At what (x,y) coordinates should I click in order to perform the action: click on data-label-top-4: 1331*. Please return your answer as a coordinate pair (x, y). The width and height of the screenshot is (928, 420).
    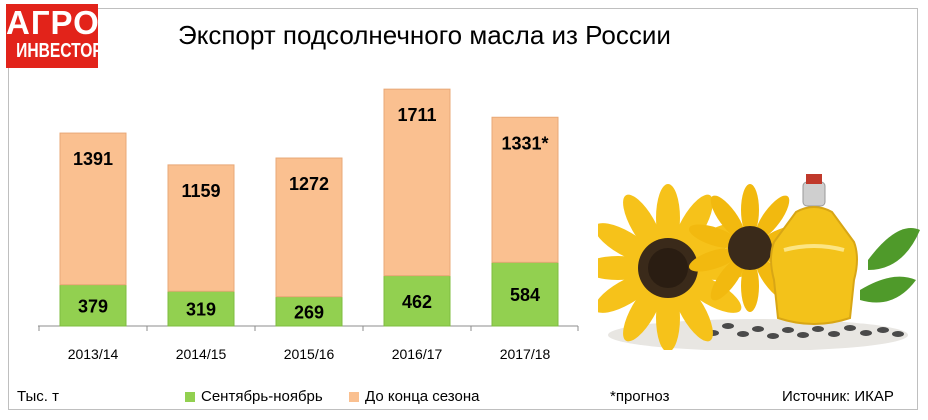
    Looking at the image, I should click on (524, 143).